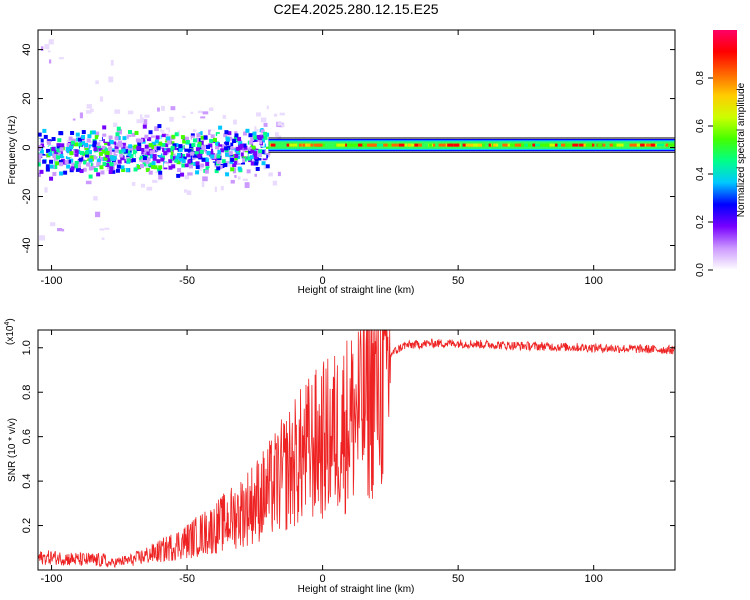 This screenshot has height=600, width=750. Describe the element at coordinates (27, 246) in the screenshot. I see `spectrogram-y-tick-label: -40` at that location.